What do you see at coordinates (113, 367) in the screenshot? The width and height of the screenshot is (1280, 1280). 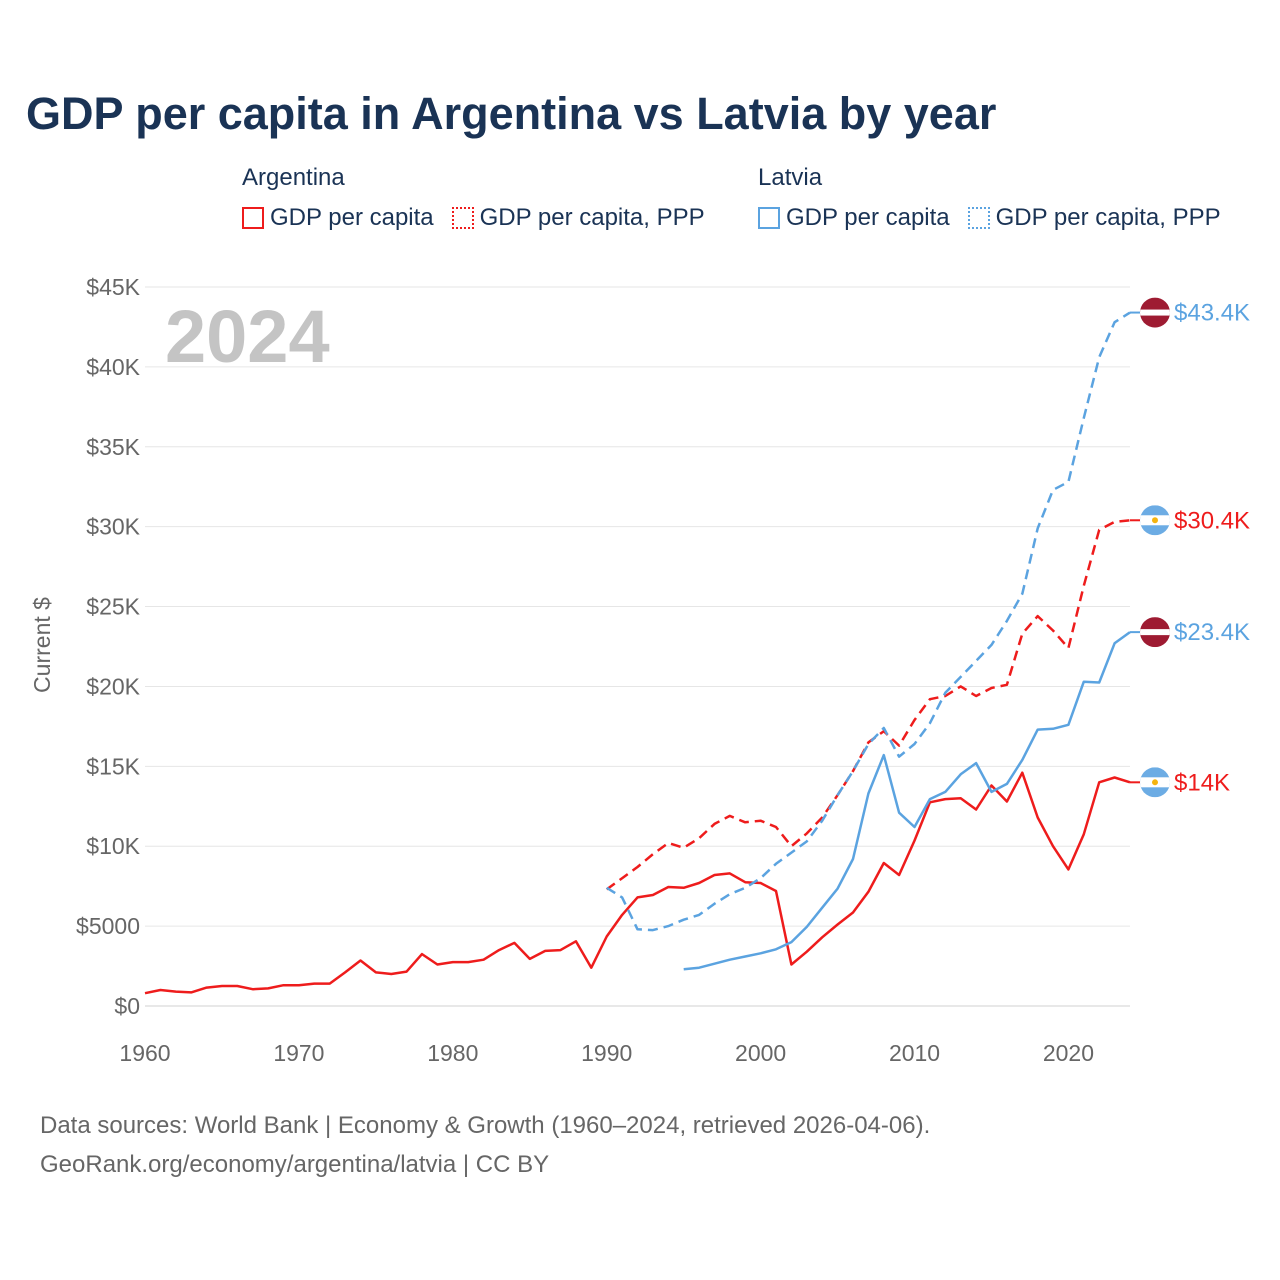 I see `y-tick-label: $40K` at bounding box center [113, 367].